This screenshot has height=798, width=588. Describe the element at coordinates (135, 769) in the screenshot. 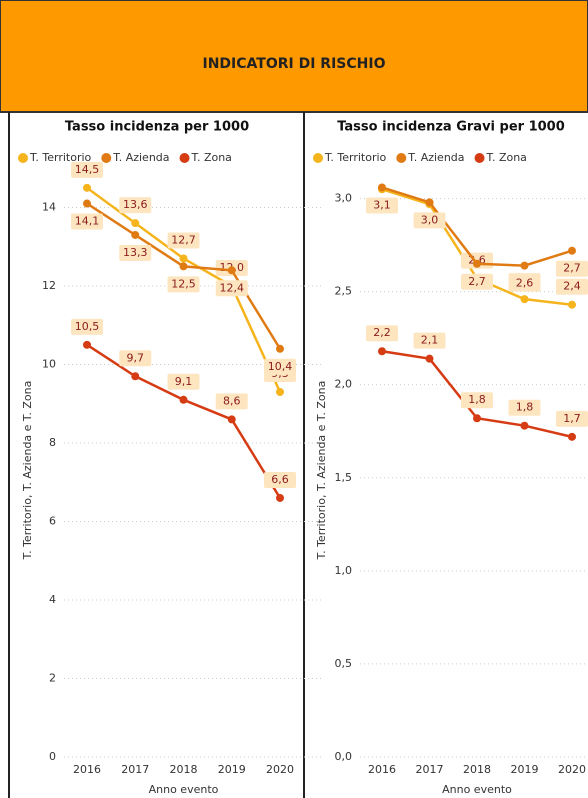

I see `x-tick-label: 2017` at that location.